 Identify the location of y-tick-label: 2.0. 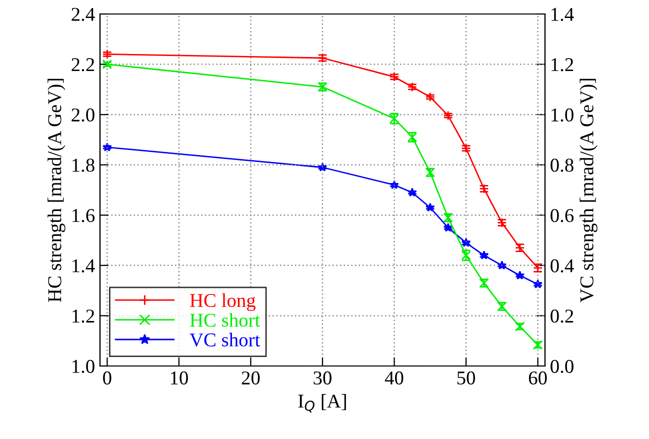
(83, 115).